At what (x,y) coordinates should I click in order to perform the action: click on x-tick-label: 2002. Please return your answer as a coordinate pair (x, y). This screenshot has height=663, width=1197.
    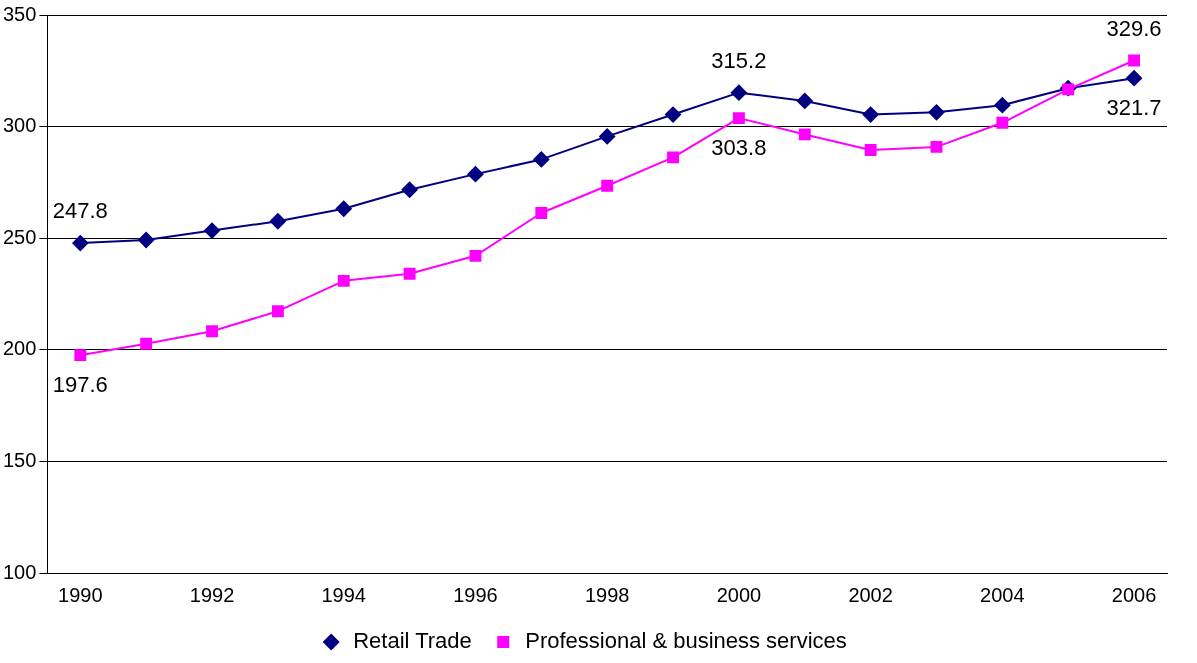
    Looking at the image, I should click on (870, 594).